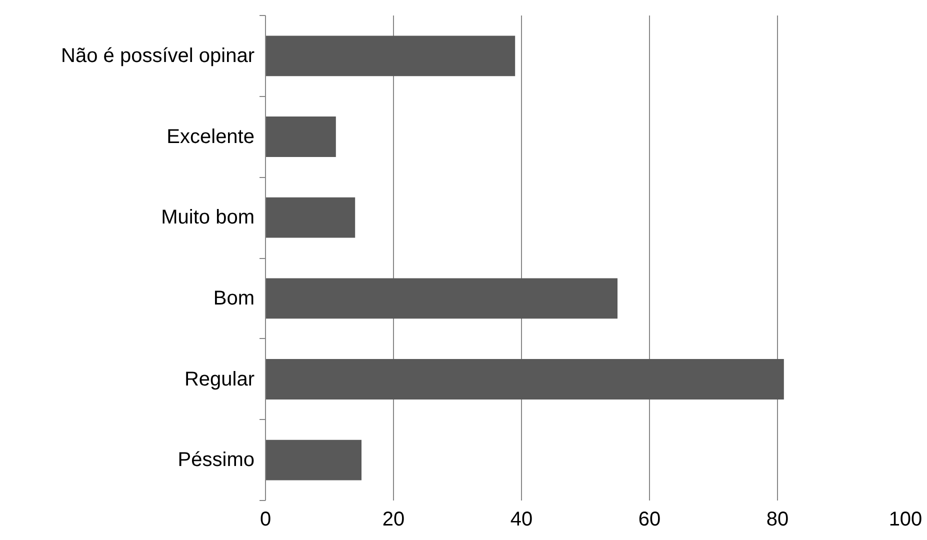  Describe the element at coordinates (905, 519) in the screenshot. I see `x-tick-label: 100` at that location.